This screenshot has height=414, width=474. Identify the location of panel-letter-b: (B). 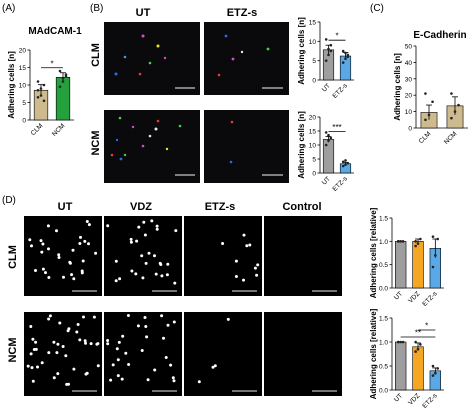
(96, 8).